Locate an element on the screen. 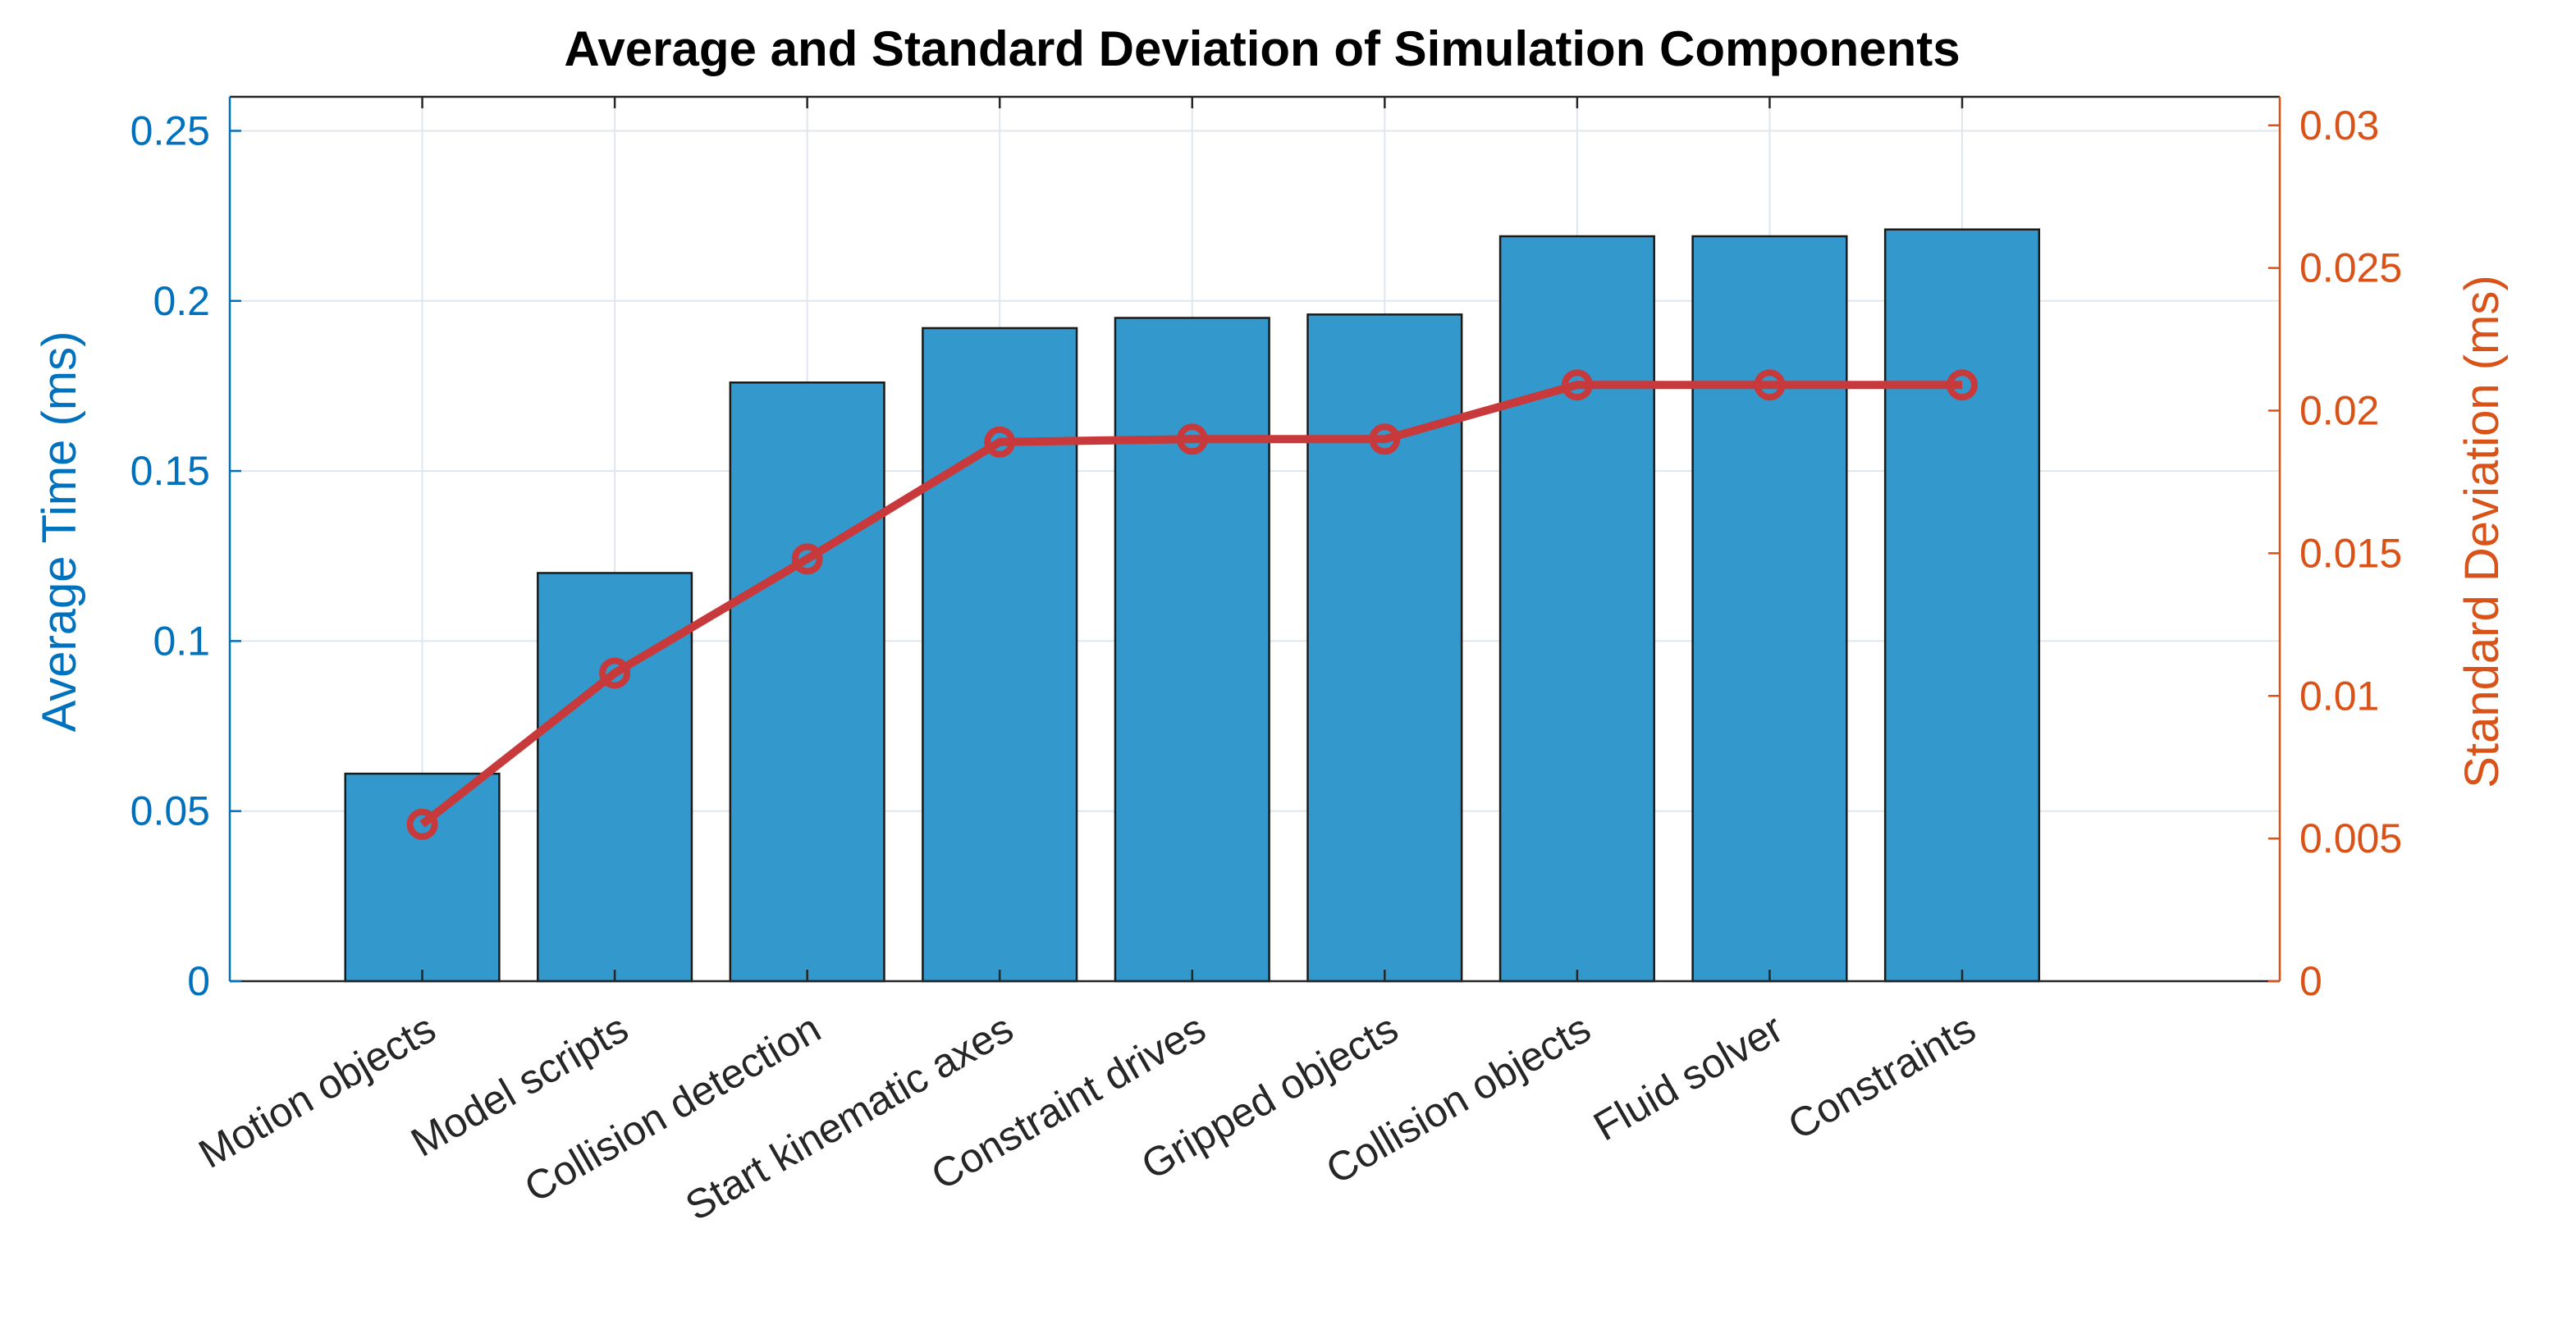 This screenshot has height=1320, width=2576. right-y-tick-label: 0.025 is located at coordinates (2350, 268).